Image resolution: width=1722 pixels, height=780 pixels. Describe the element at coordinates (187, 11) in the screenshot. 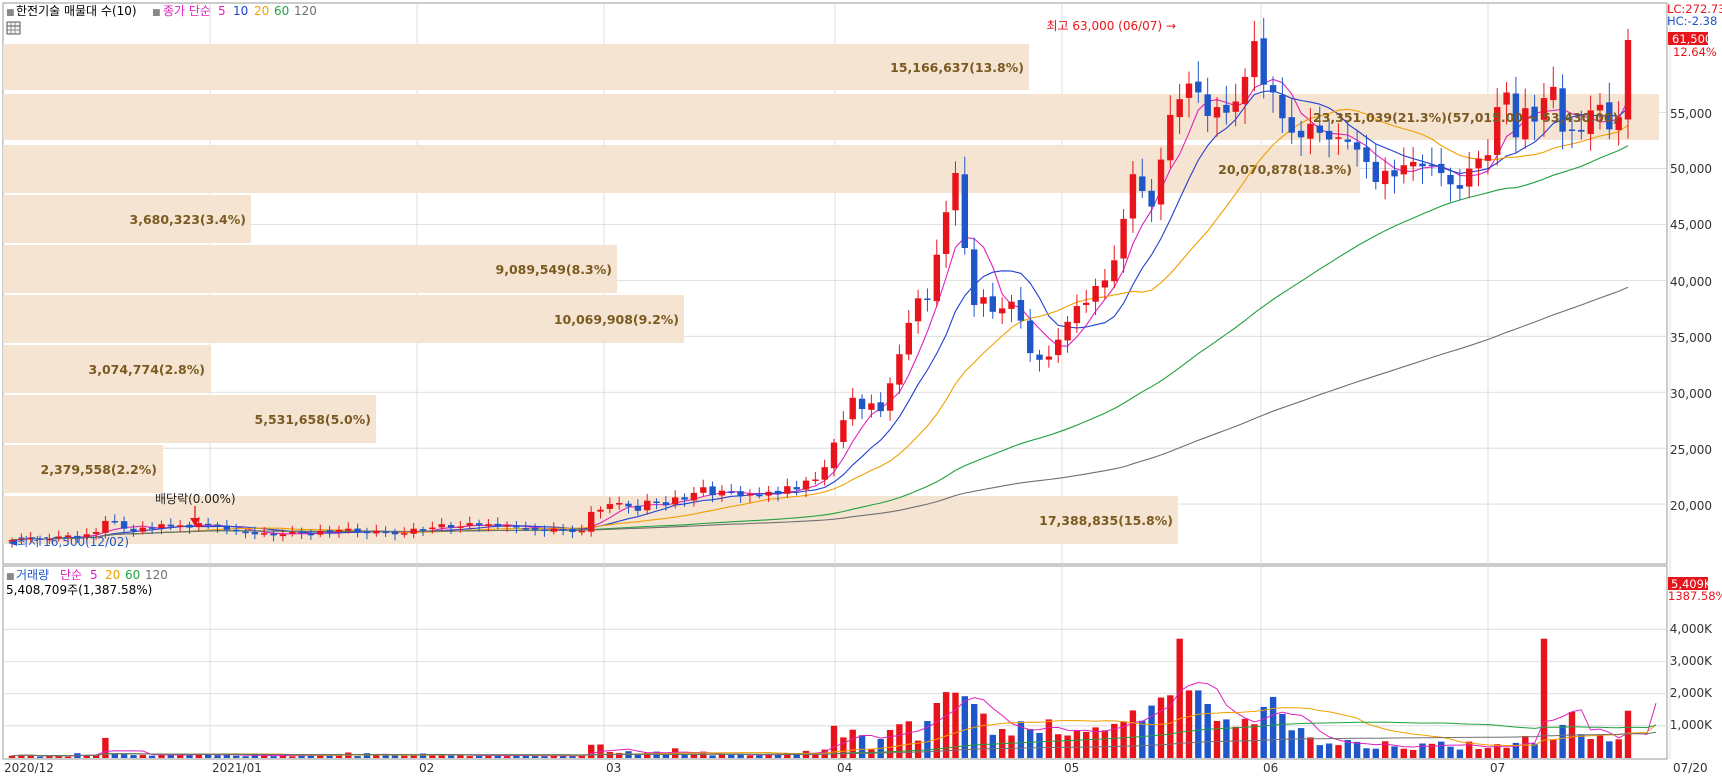

I see `price-ma-label: 종가 단순` at that location.